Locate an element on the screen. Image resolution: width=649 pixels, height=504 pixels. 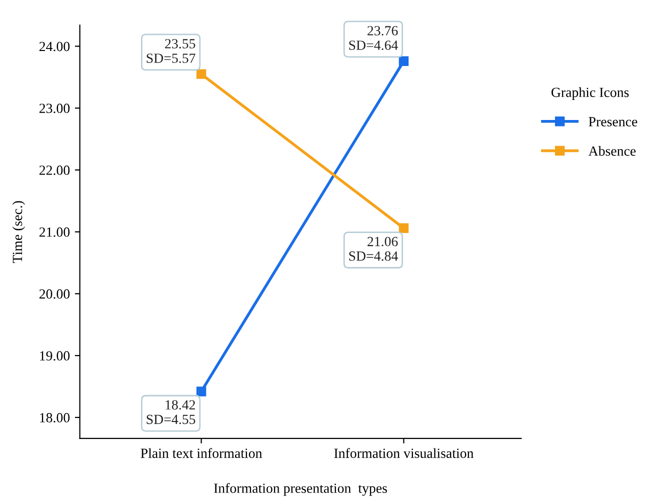
legend-title: Graphic Icons is located at coordinates (590, 93).